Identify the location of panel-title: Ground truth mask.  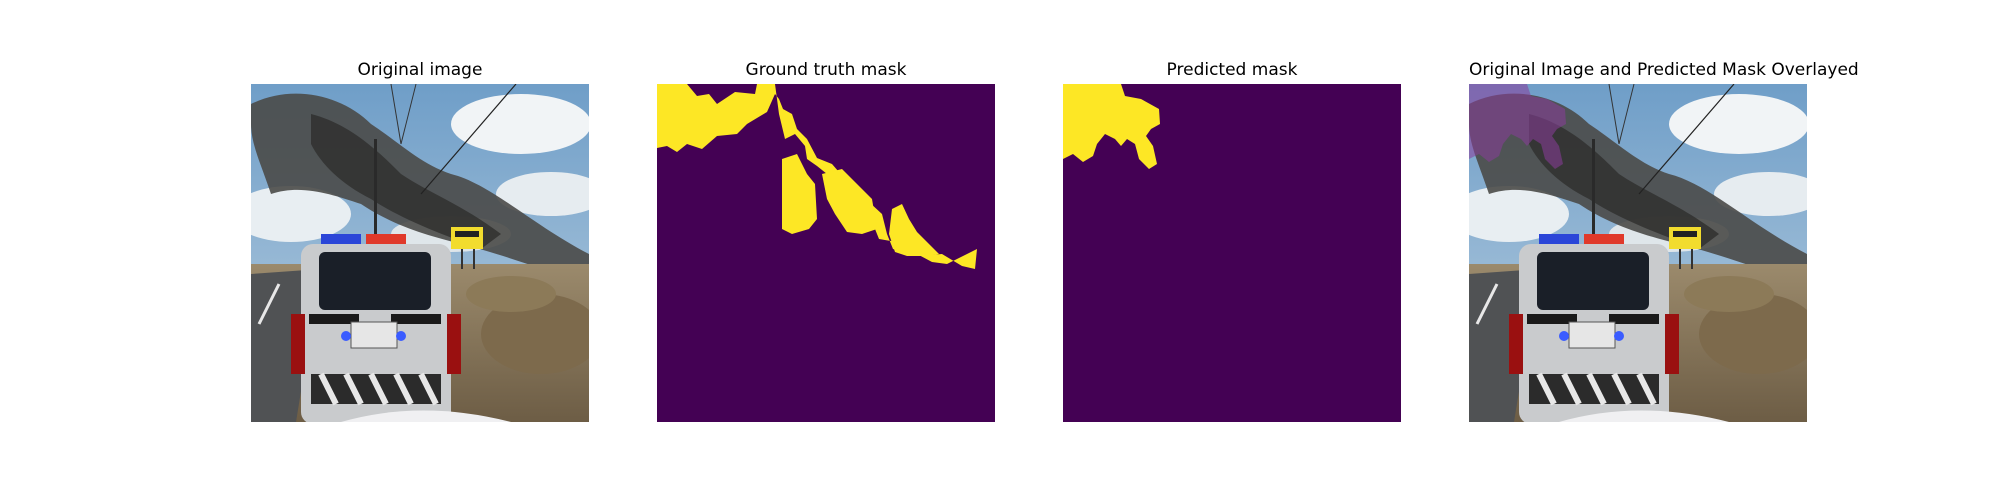
(826, 70).